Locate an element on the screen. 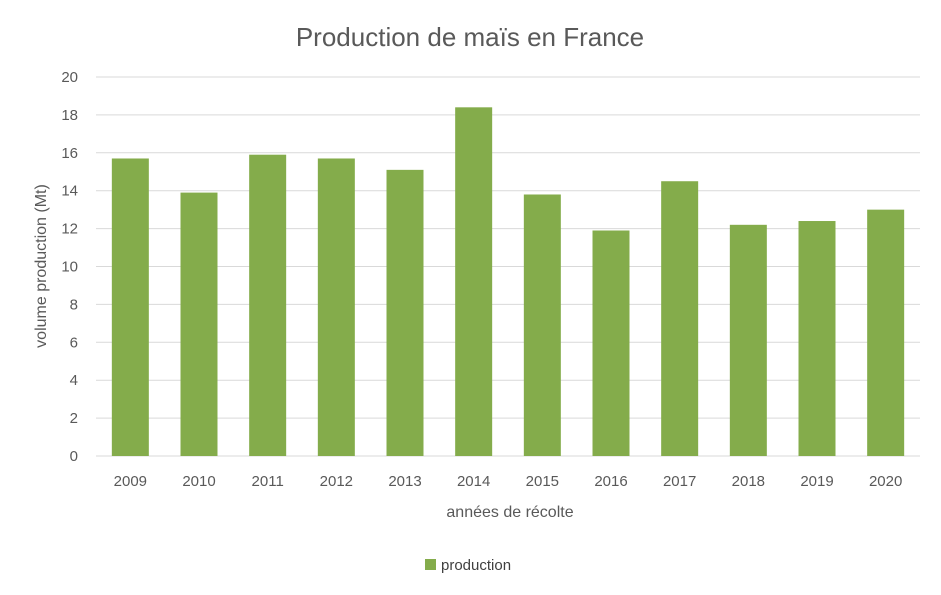 The width and height of the screenshot is (941, 595). bar-2011 is located at coordinates (268, 305).